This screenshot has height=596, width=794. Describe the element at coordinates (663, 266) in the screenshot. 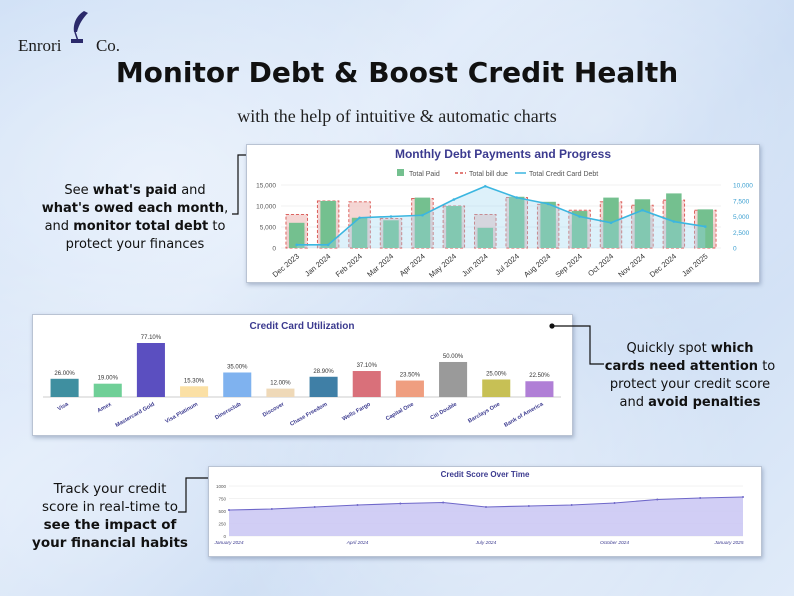

I see `x-tick-label: Dec 2024` at that location.